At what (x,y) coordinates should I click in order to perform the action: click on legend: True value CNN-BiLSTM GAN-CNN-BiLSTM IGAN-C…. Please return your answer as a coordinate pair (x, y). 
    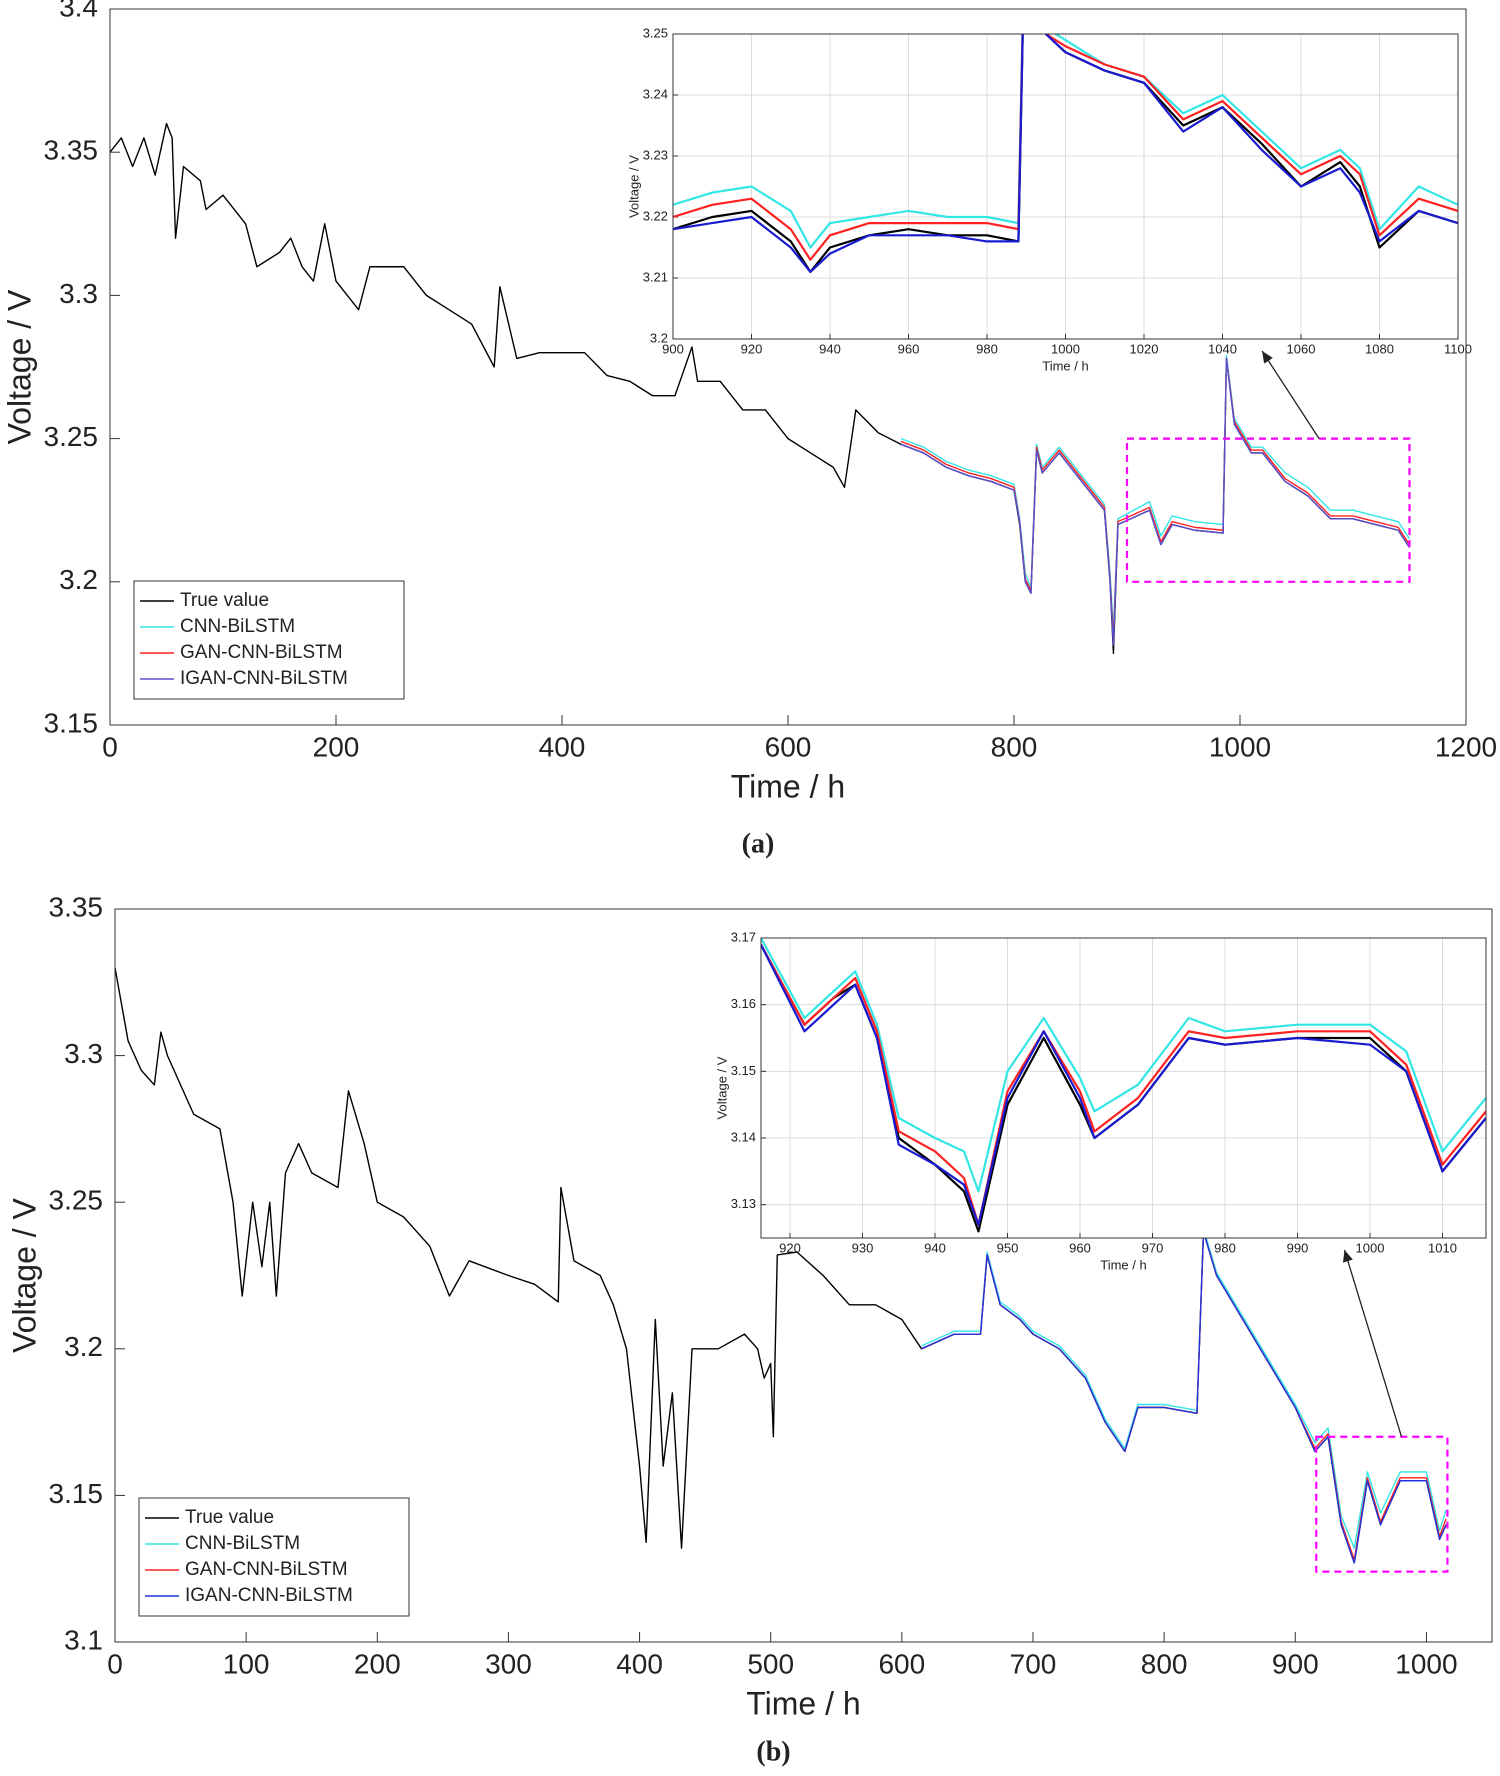
    Looking at the image, I should click on (274, 1557).